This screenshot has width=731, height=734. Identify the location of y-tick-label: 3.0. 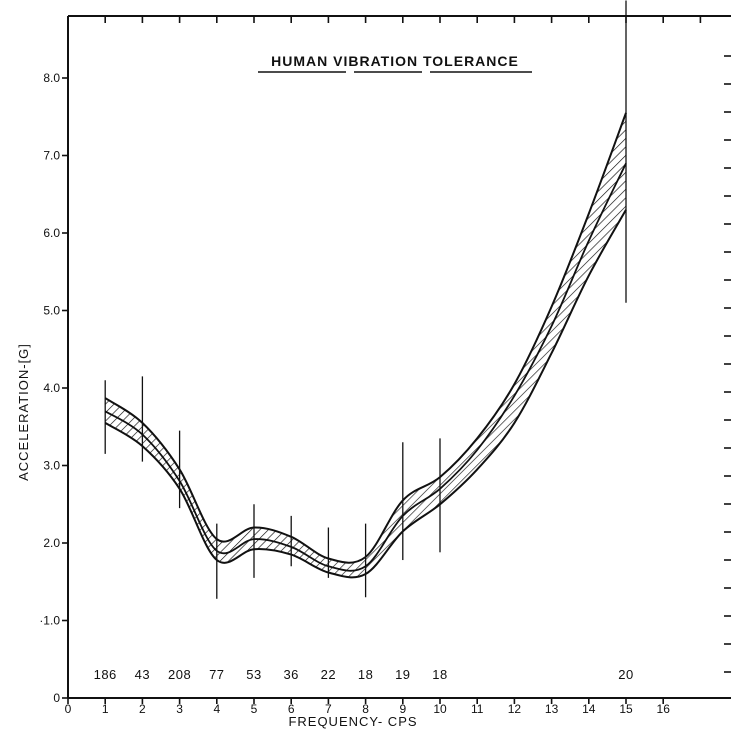
(51, 466).